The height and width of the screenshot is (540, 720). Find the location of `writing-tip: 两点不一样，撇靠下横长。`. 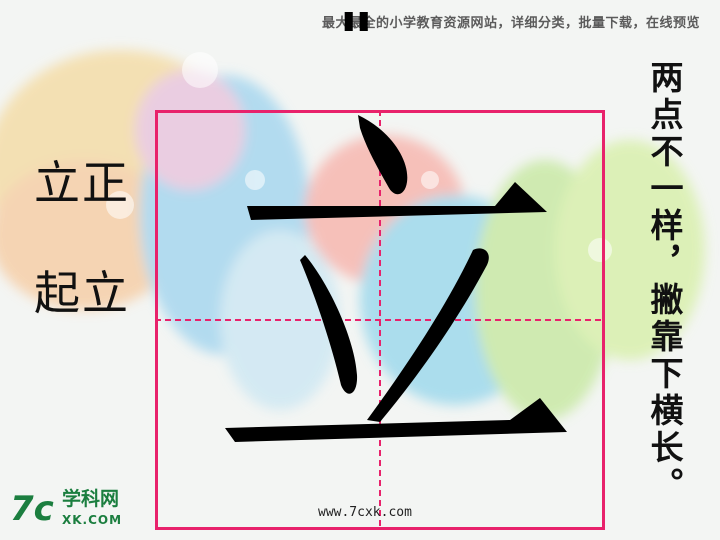

writing-tip: 两点不一样，撇靠下横长。 is located at coordinates (664, 282).